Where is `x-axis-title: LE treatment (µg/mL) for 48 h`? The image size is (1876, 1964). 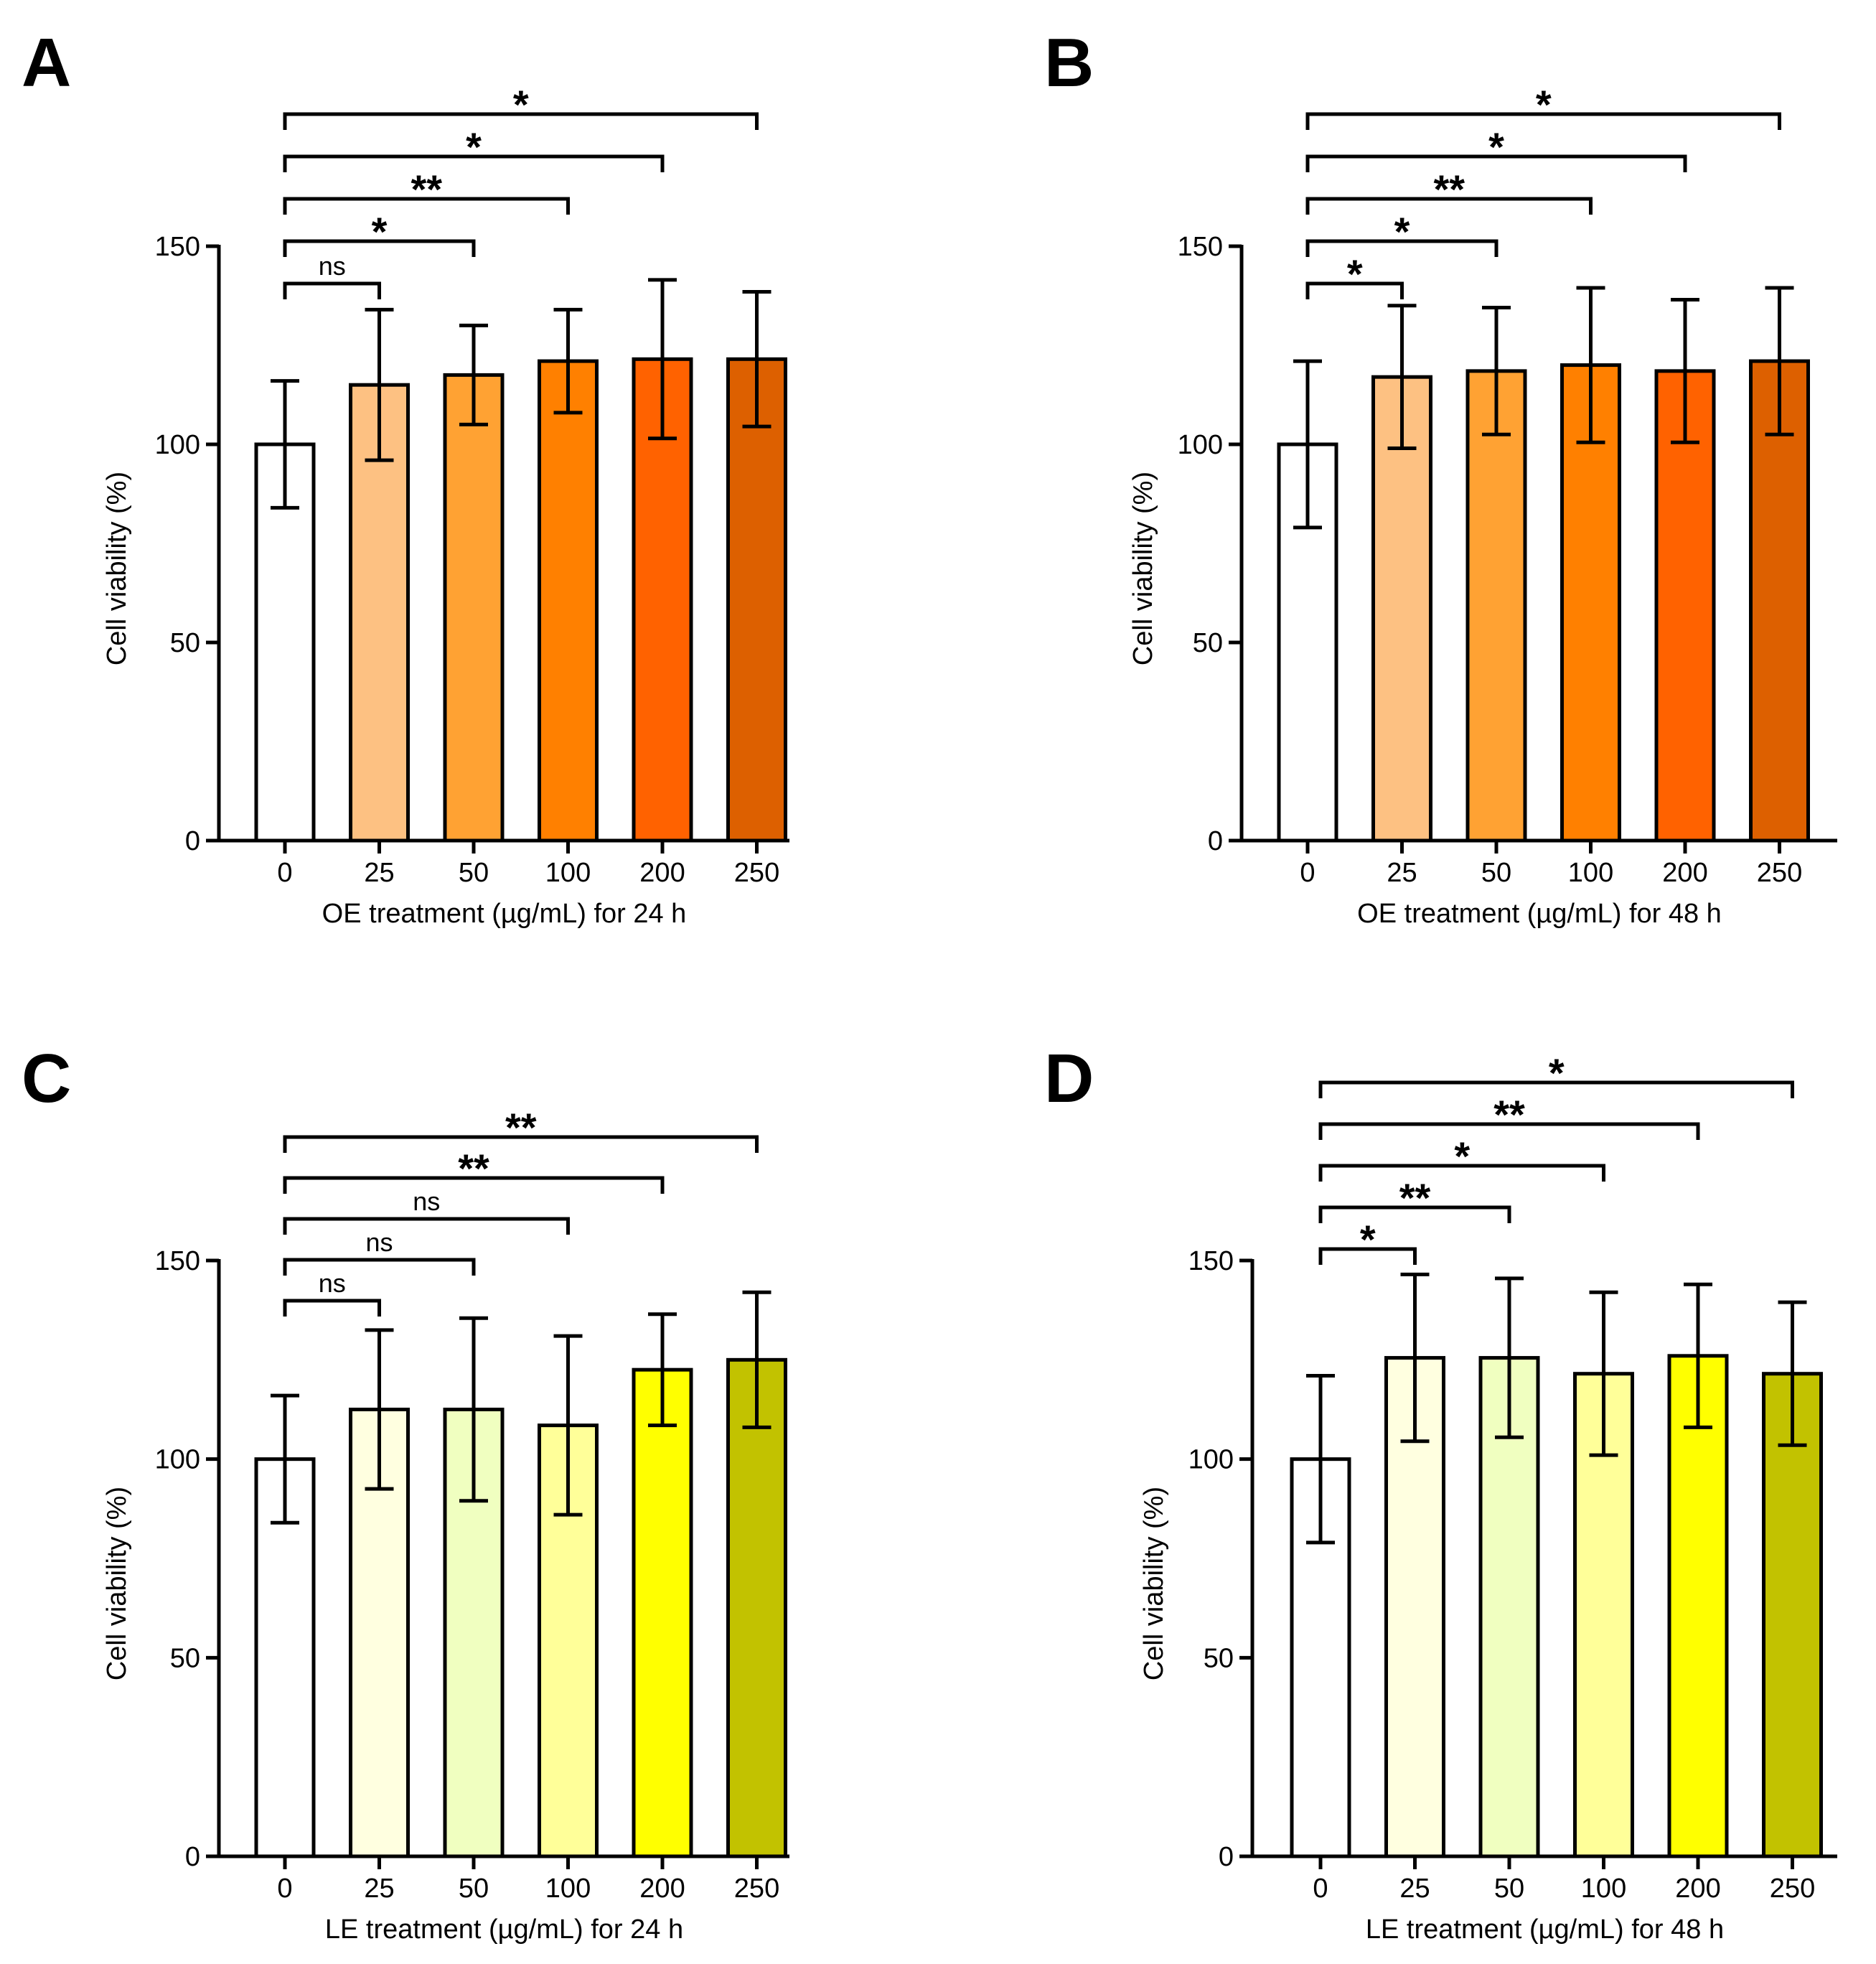
x-axis-title: LE treatment (µg/mL) for 48 h is located at coordinates (1545, 1929).